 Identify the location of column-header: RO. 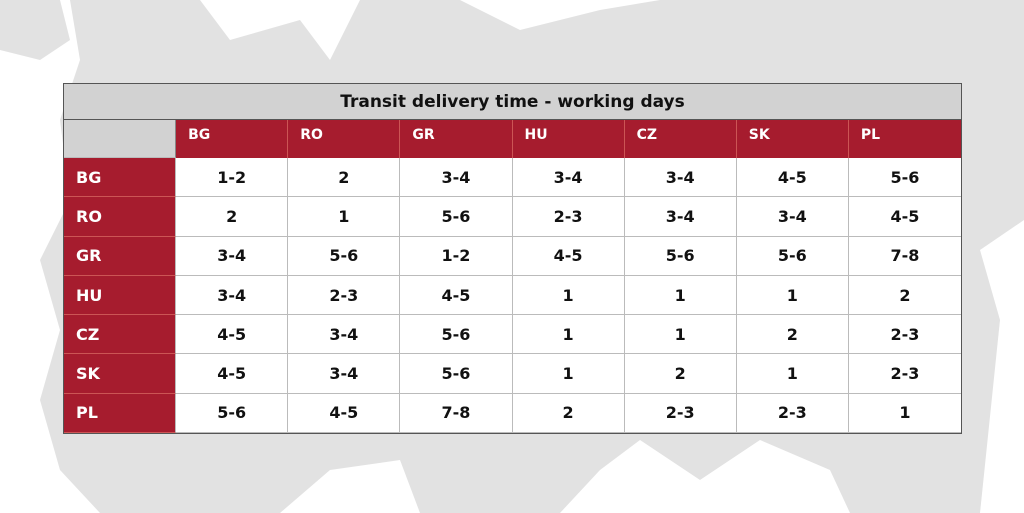
(344, 139).